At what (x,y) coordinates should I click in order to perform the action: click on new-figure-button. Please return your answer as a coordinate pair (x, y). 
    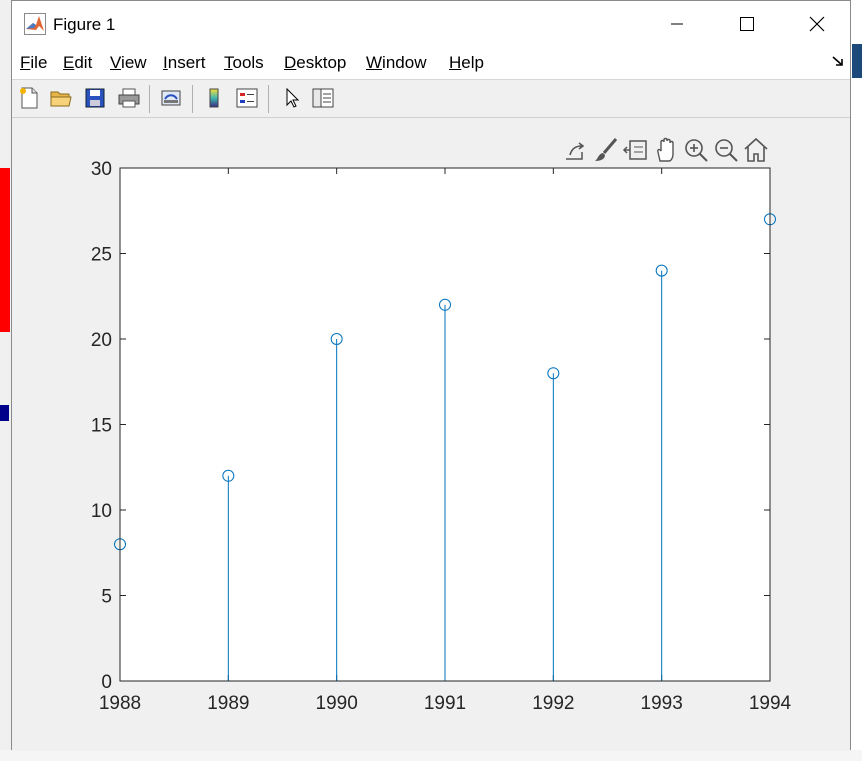
    Looking at the image, I should click on (29, 98).